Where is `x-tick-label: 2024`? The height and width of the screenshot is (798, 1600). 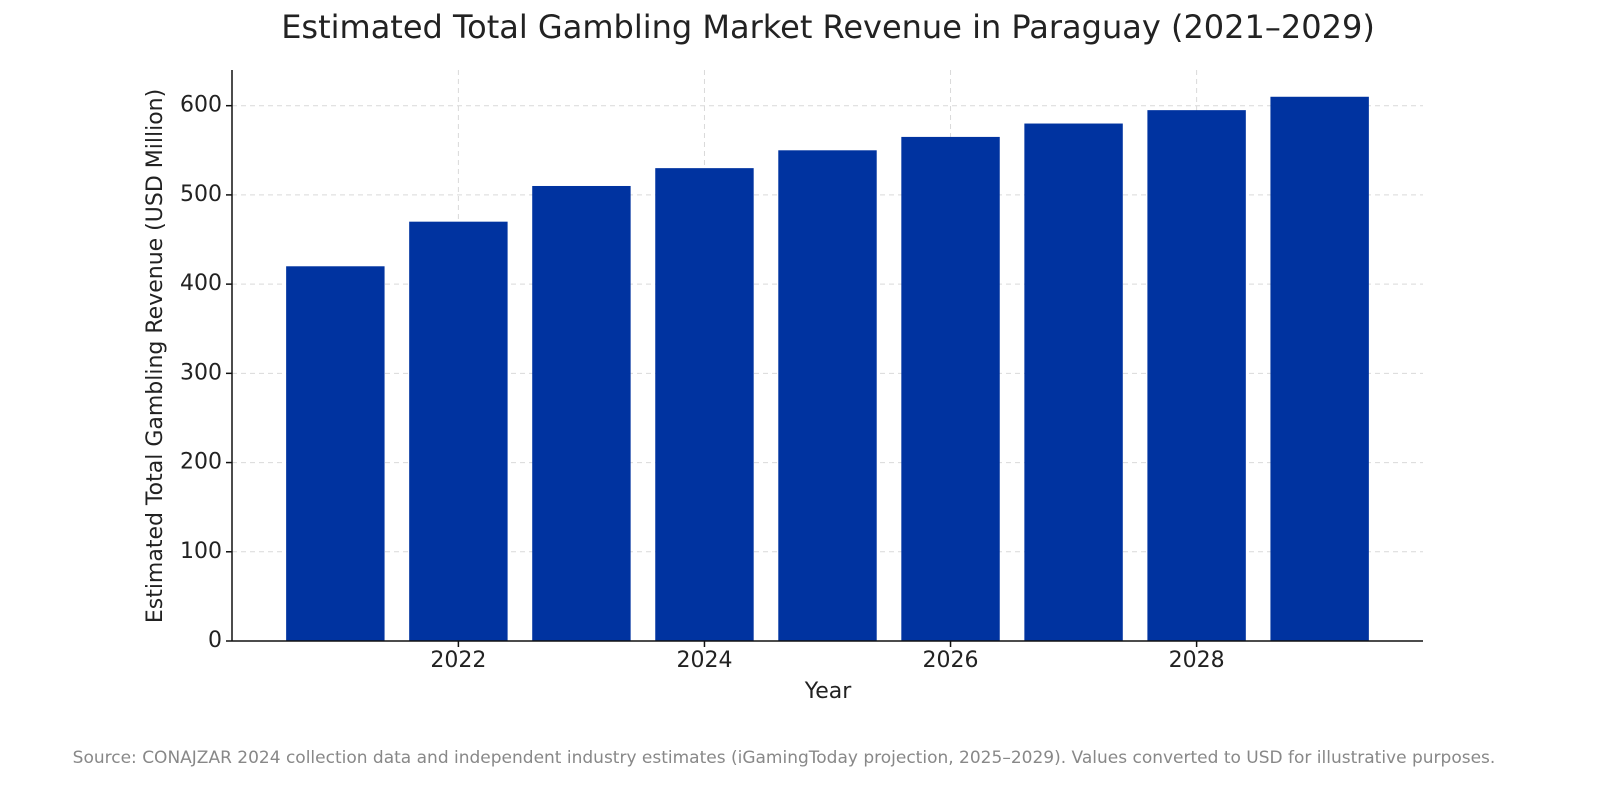
x-tick-label: 2024 is located at coordinates (704, 660).